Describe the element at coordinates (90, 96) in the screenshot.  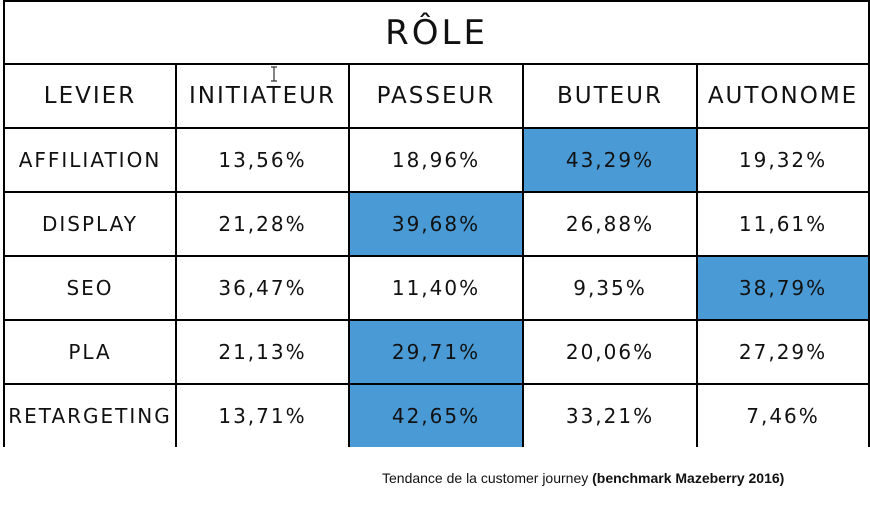
I see `column-header-levier: LEVIER` at that location.